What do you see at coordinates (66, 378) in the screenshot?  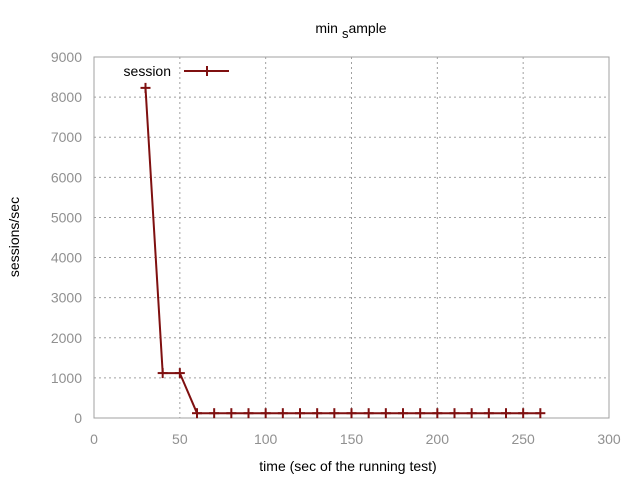 I see `y-tick-label: 1000` at bounding box center [66, 378].